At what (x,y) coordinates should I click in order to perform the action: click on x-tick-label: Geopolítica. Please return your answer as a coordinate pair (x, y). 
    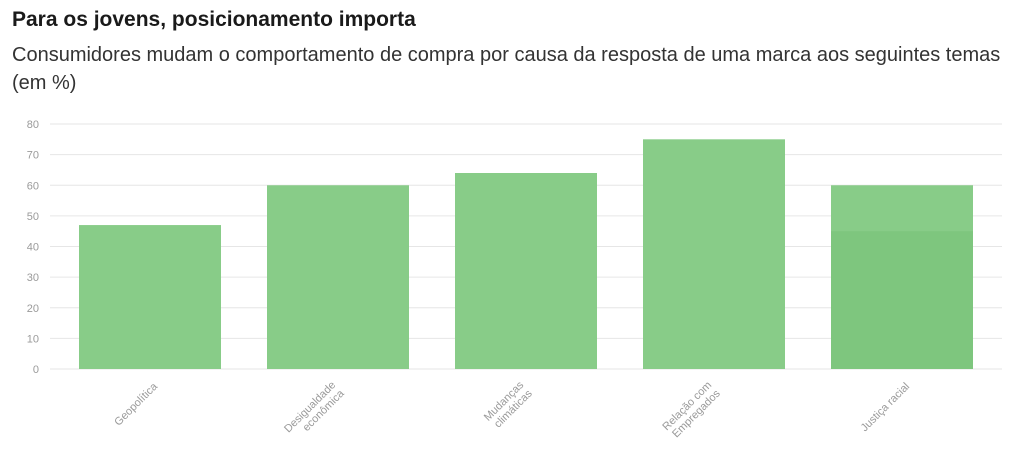
    Looking at the image, I should click on (136, 404).